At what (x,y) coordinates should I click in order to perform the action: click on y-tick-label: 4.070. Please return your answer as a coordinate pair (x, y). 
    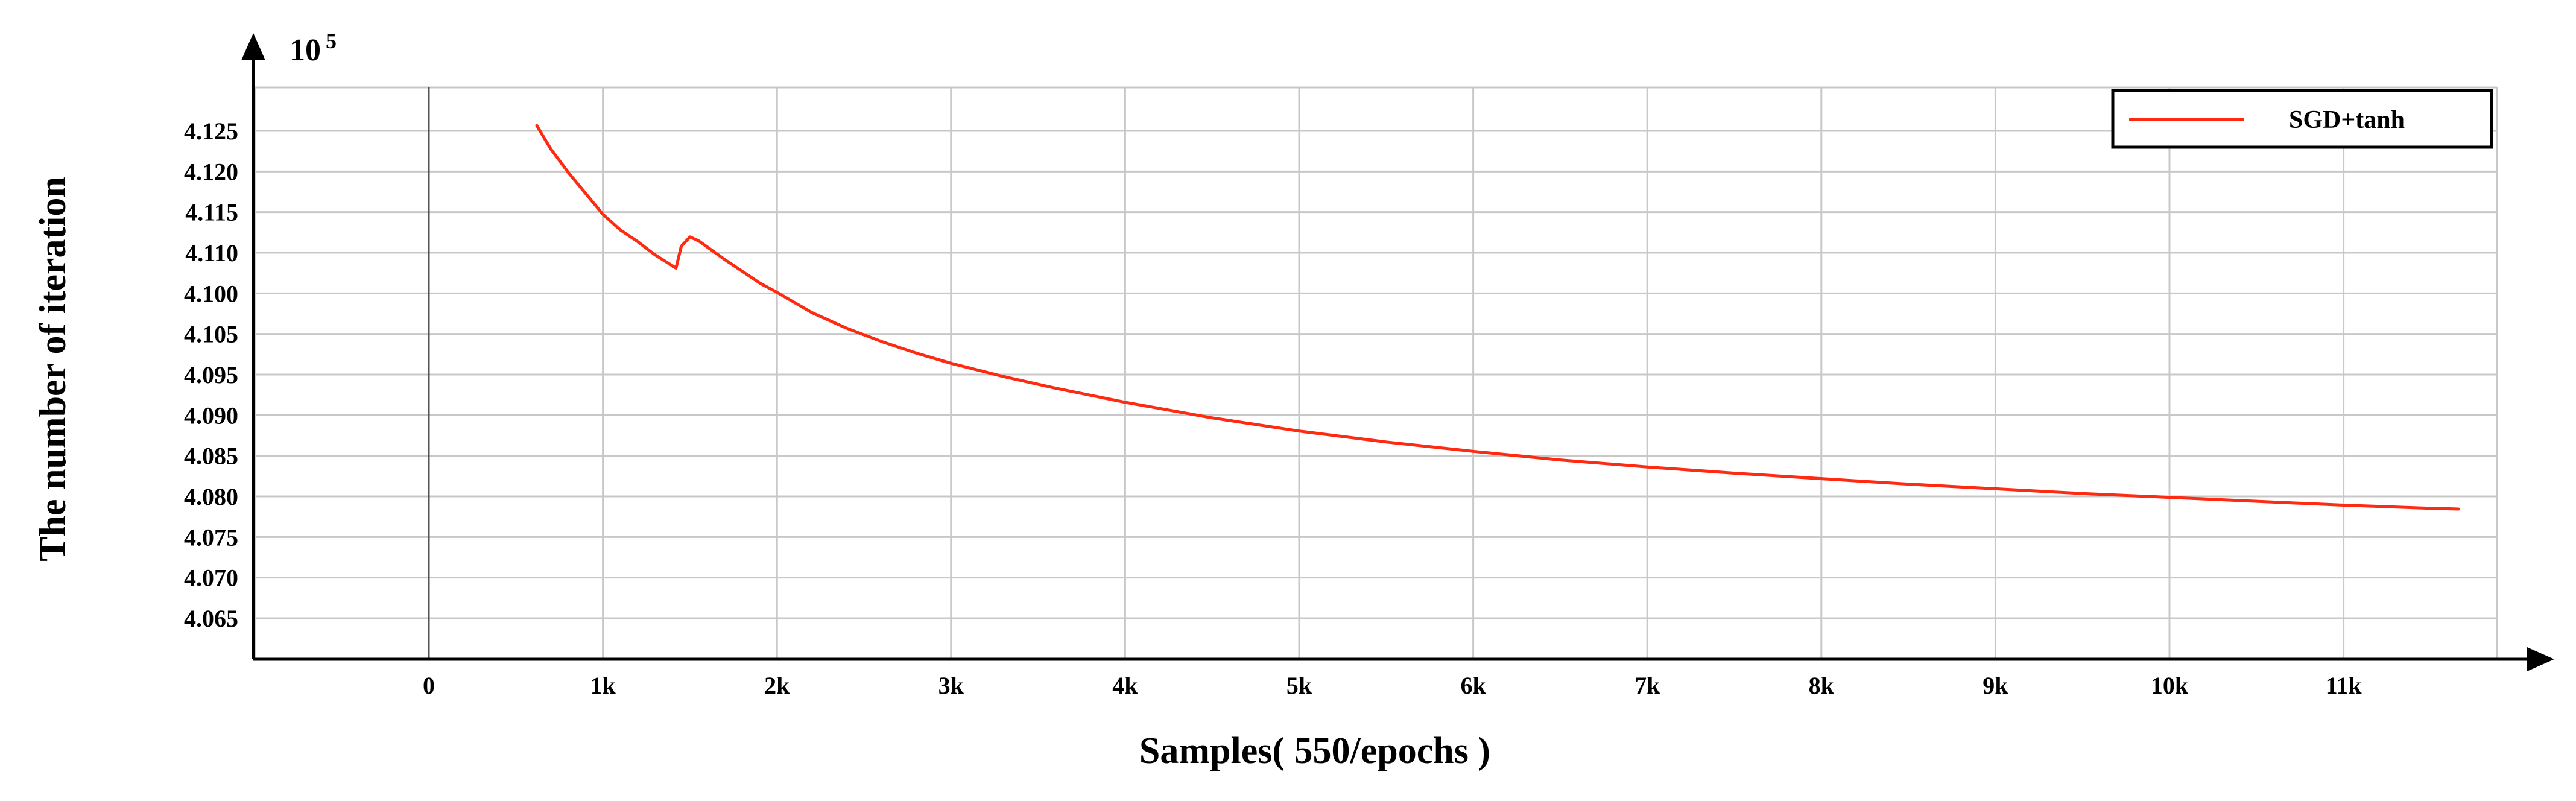
    Looking at the image, I should click on (211, 578).